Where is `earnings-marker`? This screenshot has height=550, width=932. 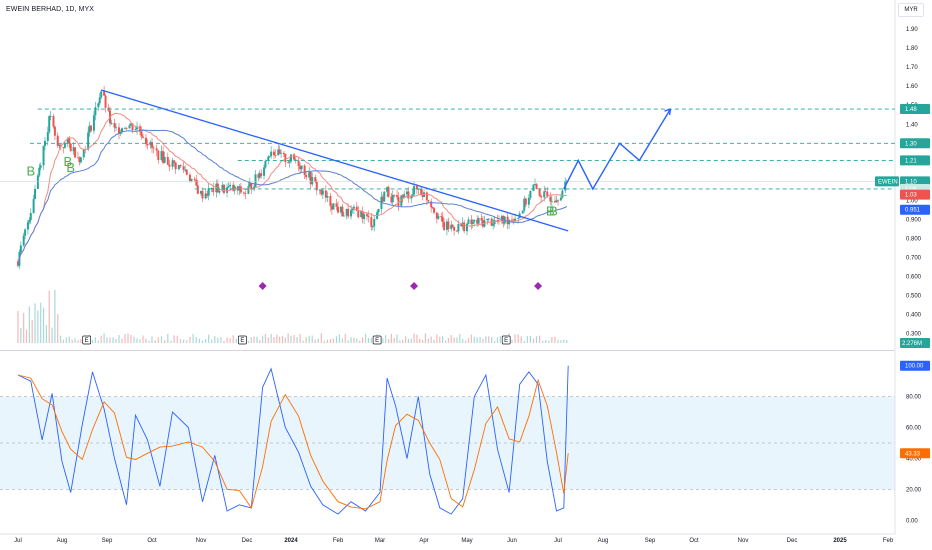
earnings-marker is located at coordinates (87, 340).